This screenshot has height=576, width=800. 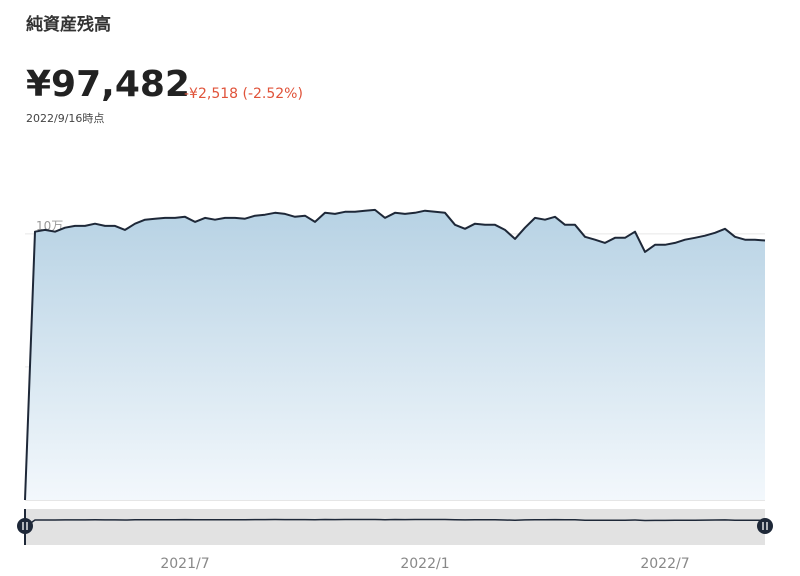 What do you see at coordinates (424, 564) in the screenshot?
I see `x-tick-label: 2022/1` at bounding box center [424, 564].